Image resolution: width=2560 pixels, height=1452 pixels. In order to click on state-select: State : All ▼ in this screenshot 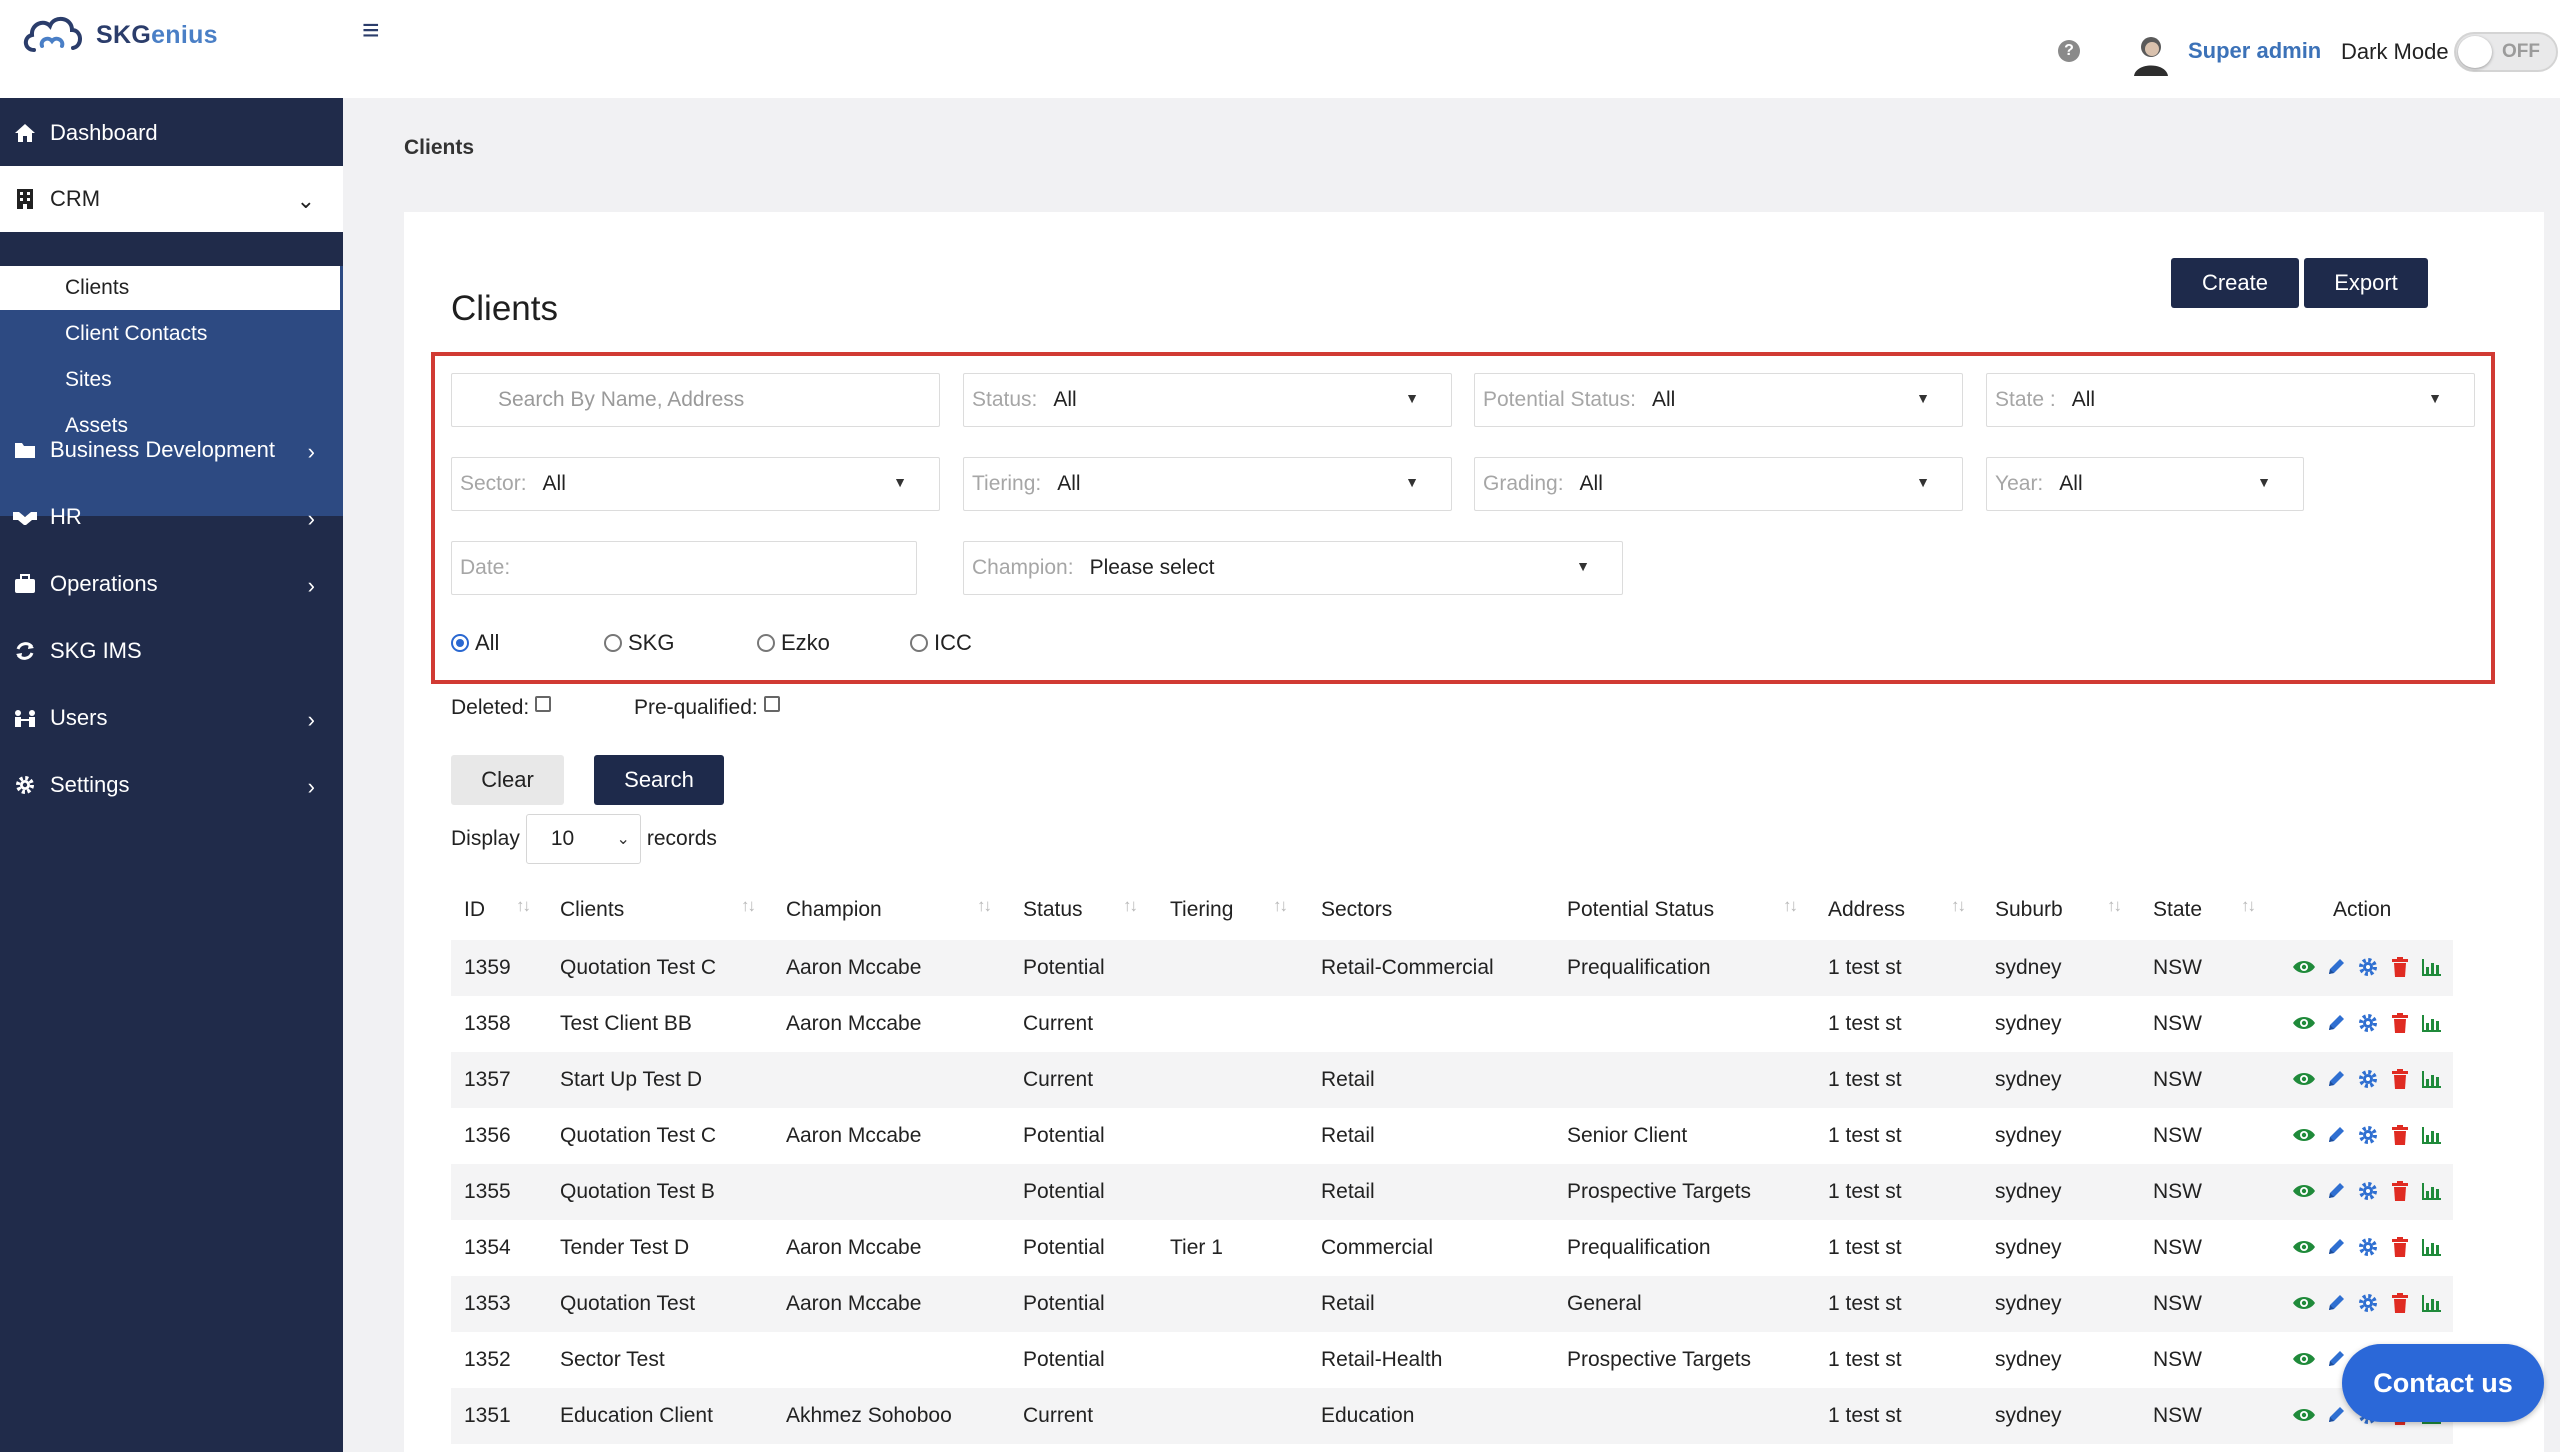, I will do `click(2230, 400)`.